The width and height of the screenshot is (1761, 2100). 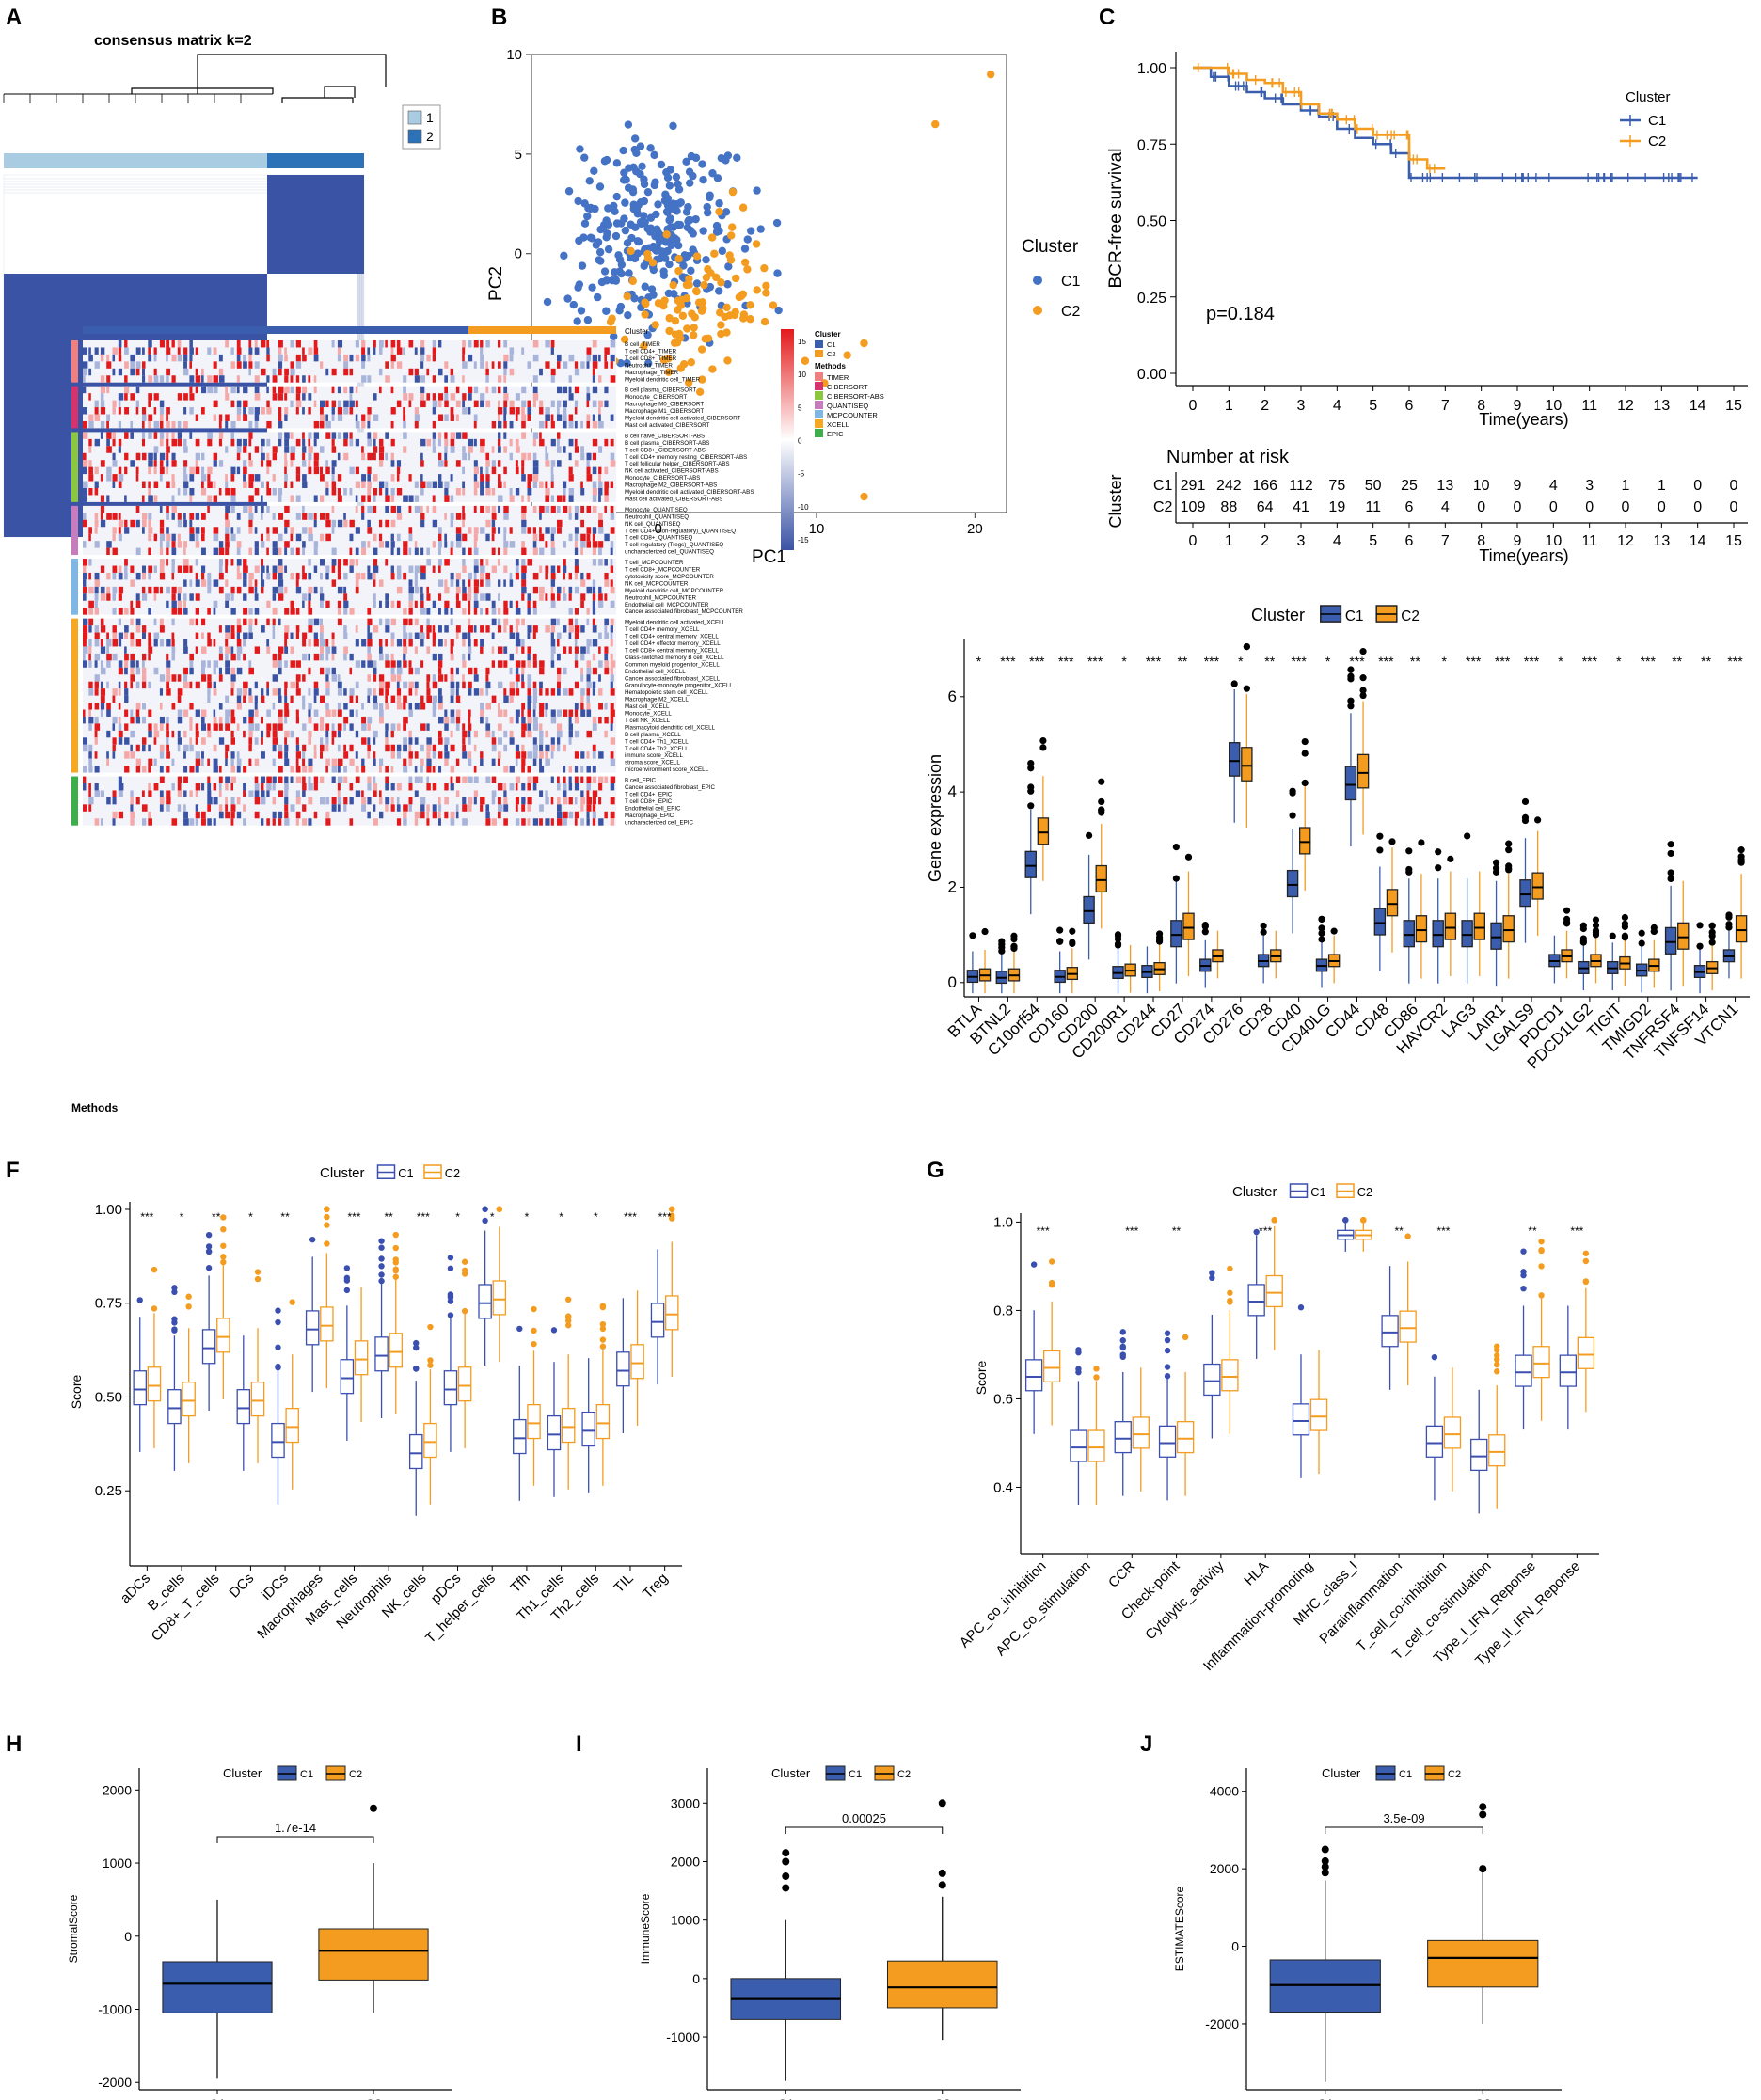 What do you see at coordinates (657, 700) in the screenshot?
I see `heatmap-row-label: Macrophage M2_XCELL` at bounding box center [657, 700].